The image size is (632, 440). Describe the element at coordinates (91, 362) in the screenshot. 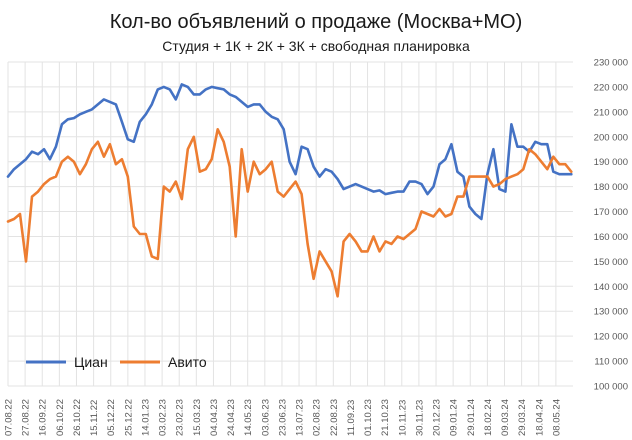

I see `legend-label-cian: Циан` at that location.